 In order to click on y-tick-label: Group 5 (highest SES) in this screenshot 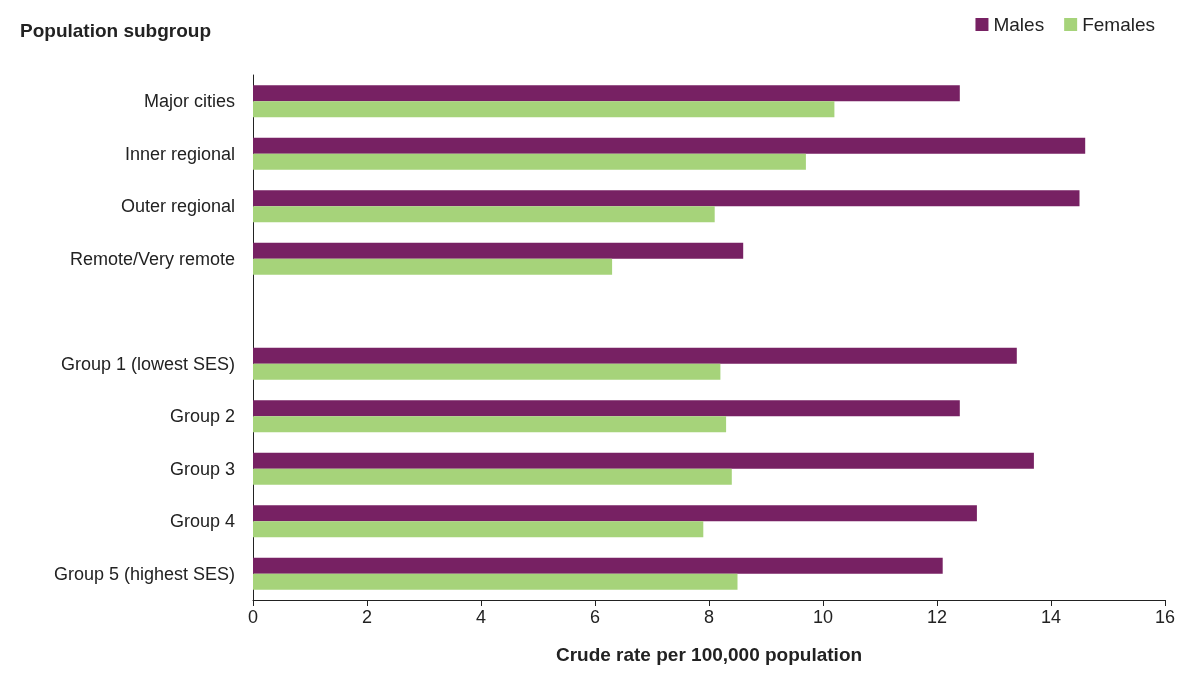, I will do `click(144, 573)`.